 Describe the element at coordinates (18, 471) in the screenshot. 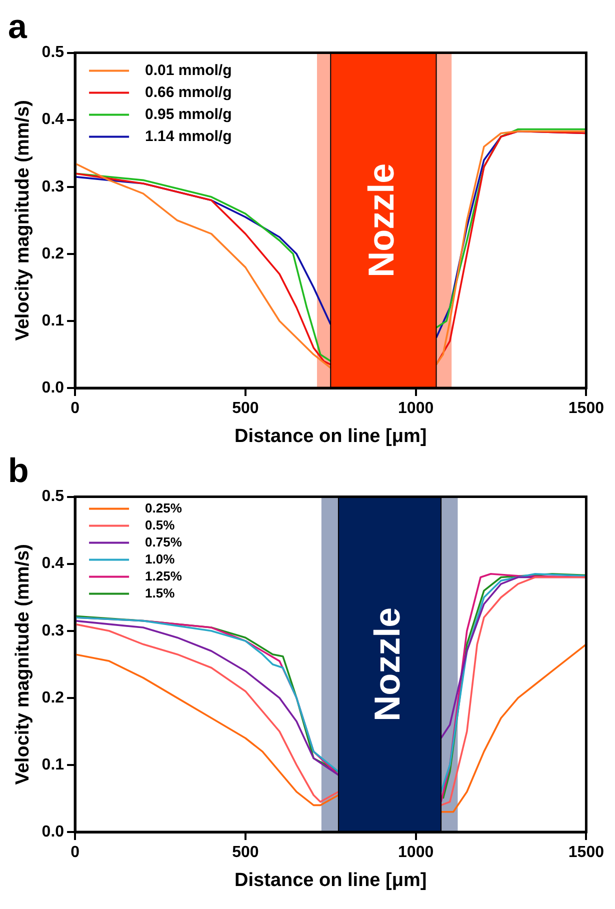

I see `chart-title: b` at that location.